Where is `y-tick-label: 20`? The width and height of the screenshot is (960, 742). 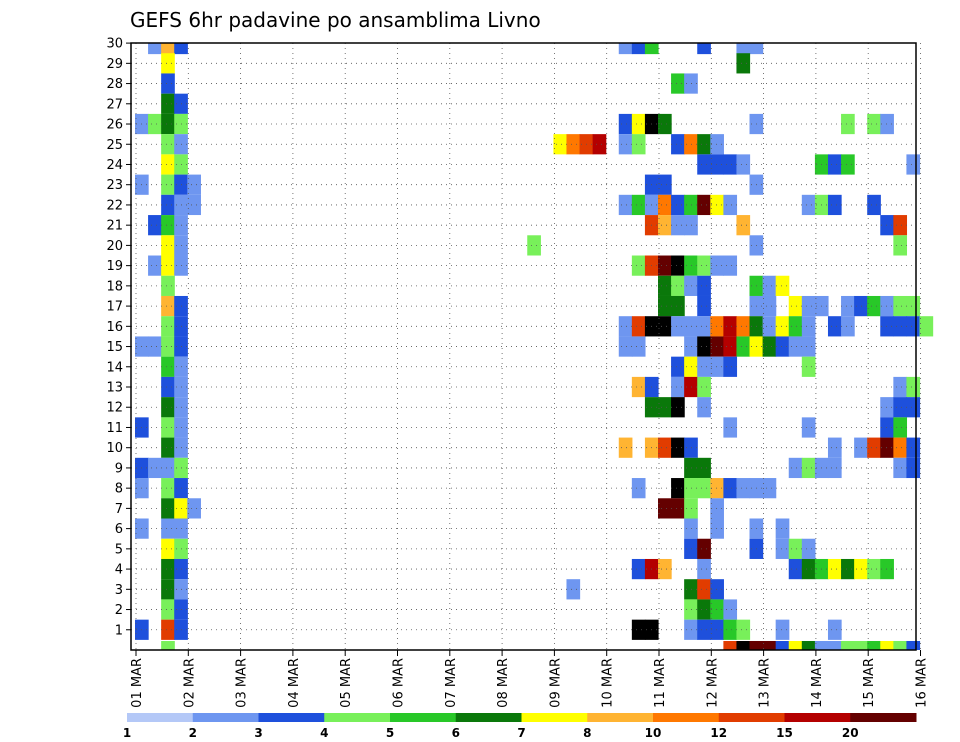 y-tick-label: 20 is located at coordinates (114, 246).